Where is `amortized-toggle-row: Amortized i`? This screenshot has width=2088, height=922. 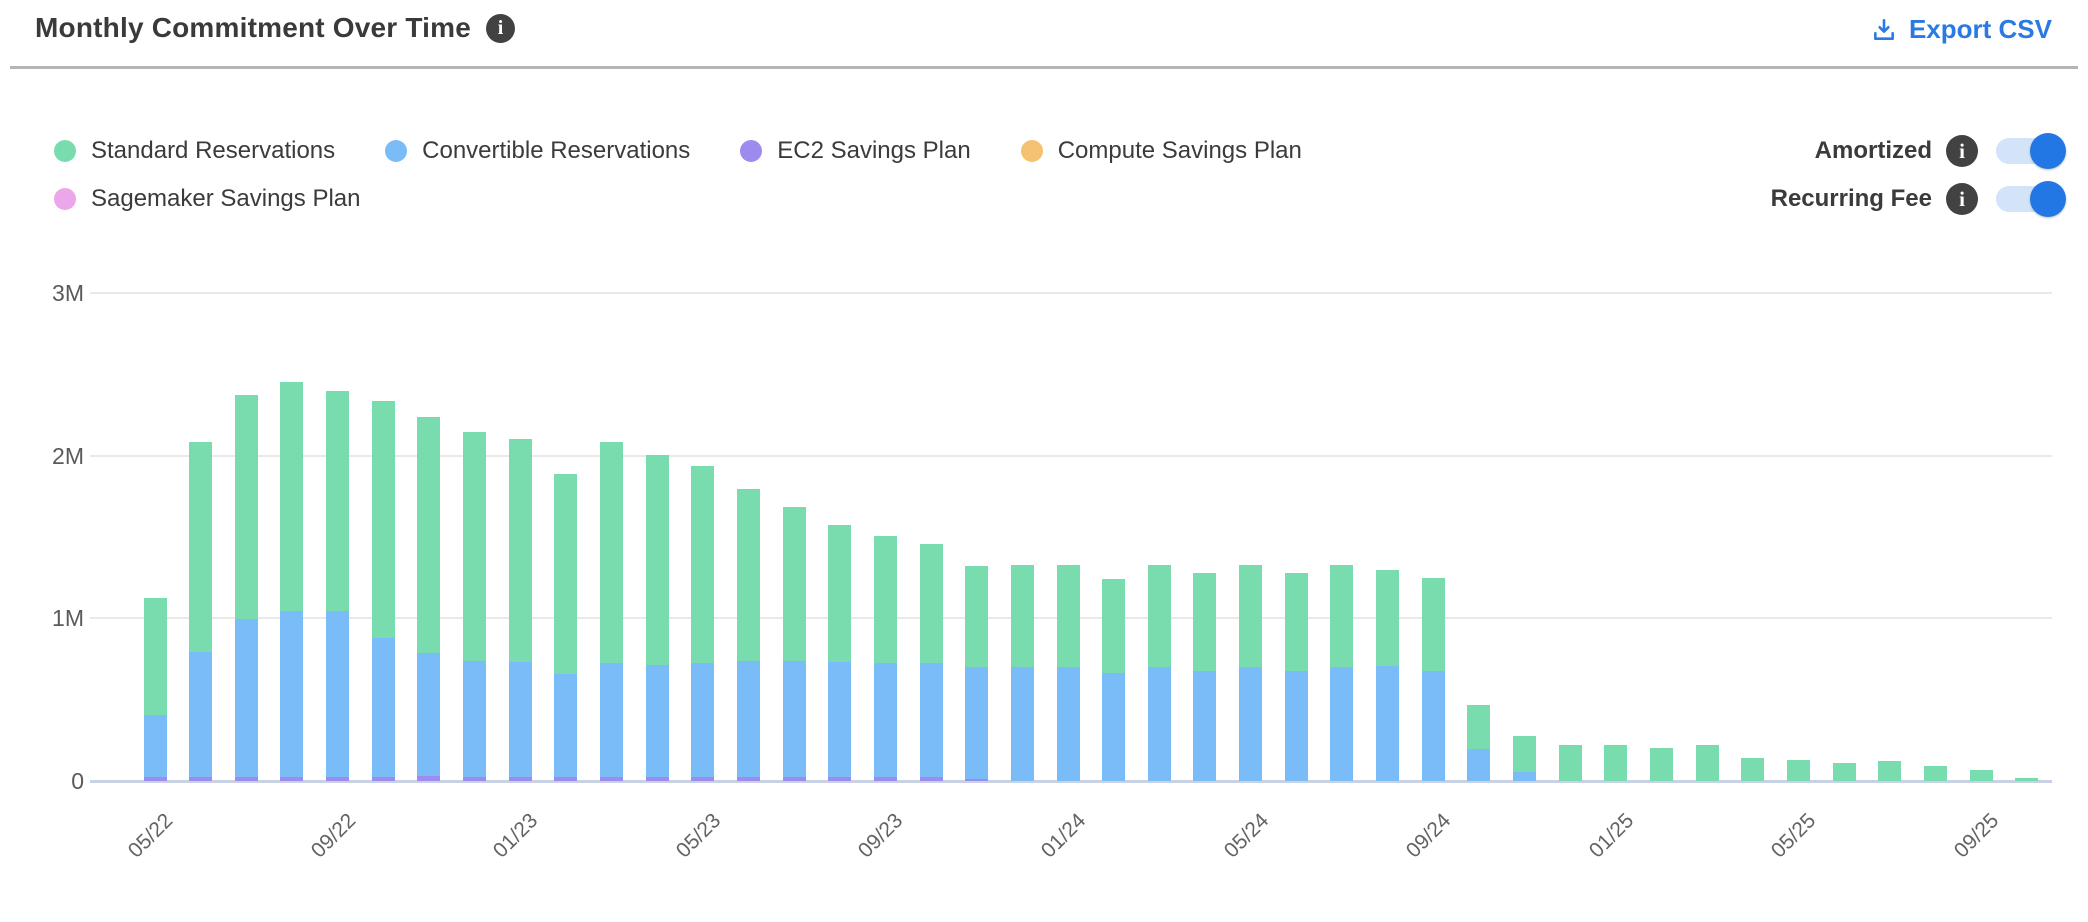
amortized-toggle-row: Amortized i is located at coordinates (1918, 151).